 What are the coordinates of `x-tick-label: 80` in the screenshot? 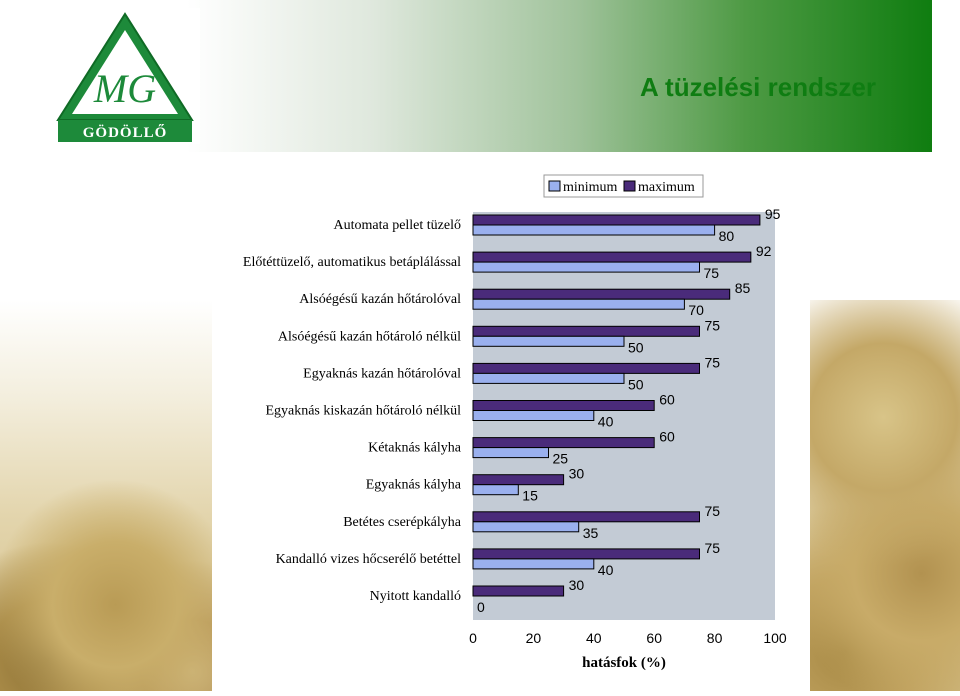 It's located at (715, 638).